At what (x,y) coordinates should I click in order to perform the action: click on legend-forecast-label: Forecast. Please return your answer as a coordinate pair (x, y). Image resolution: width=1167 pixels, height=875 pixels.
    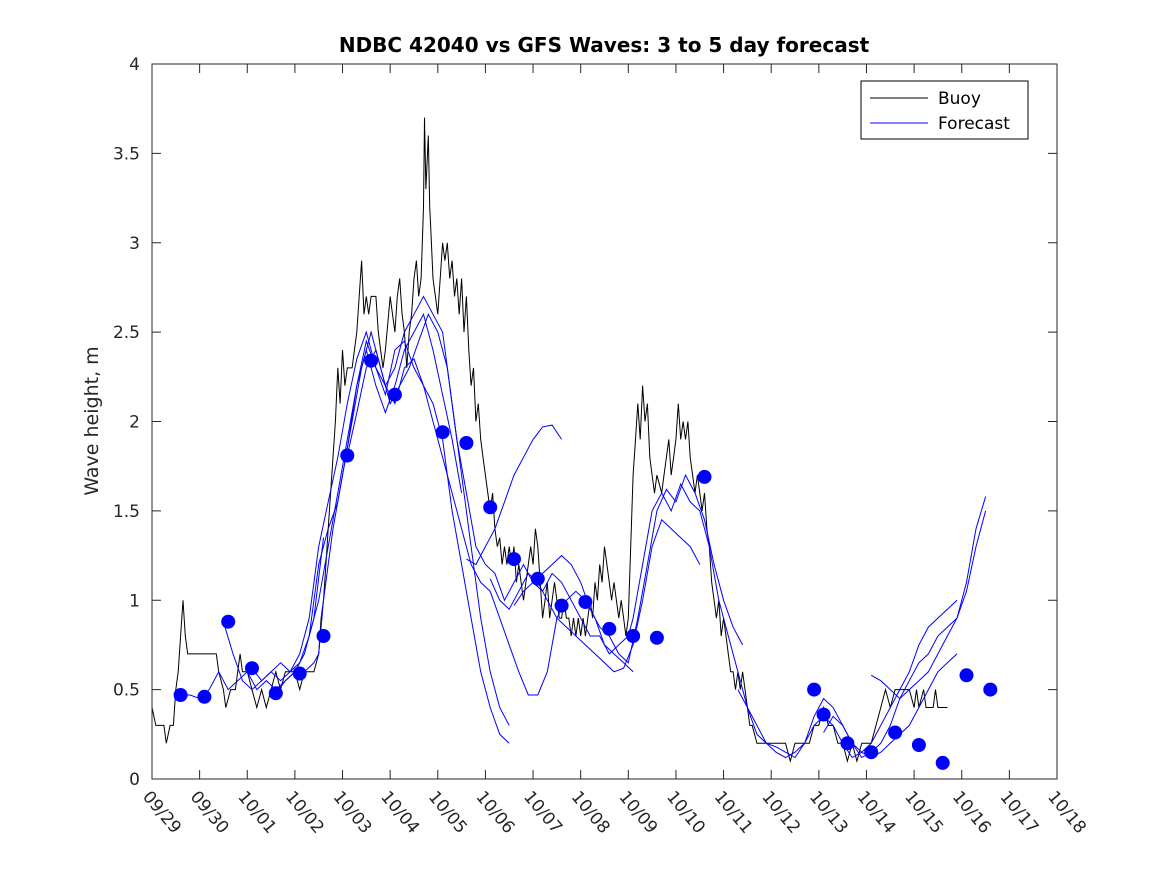
    Looking at the image, I should click on (974, 124).